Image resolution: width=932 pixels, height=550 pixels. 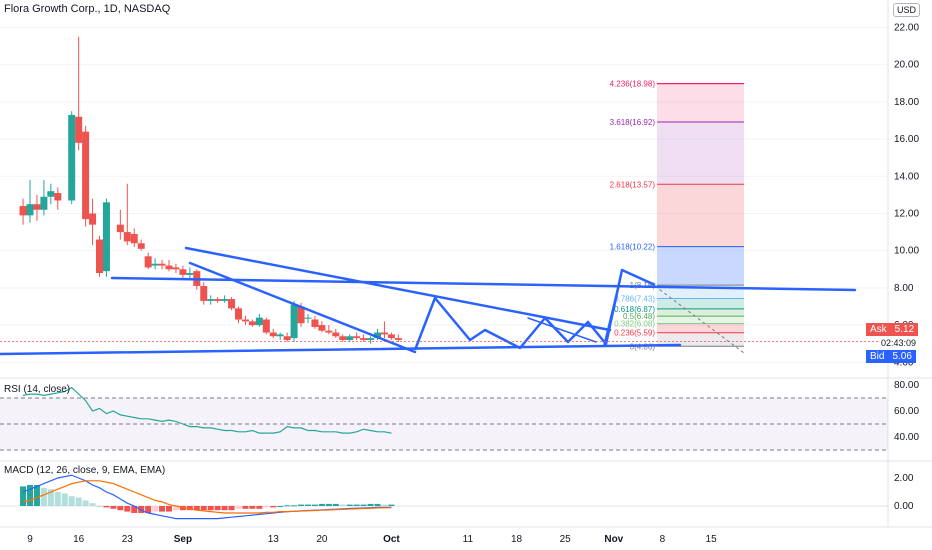 What do you see at coordinates (613, 307) in the screenshot?
I see `projection-leg` at bounding box center [613, 307].